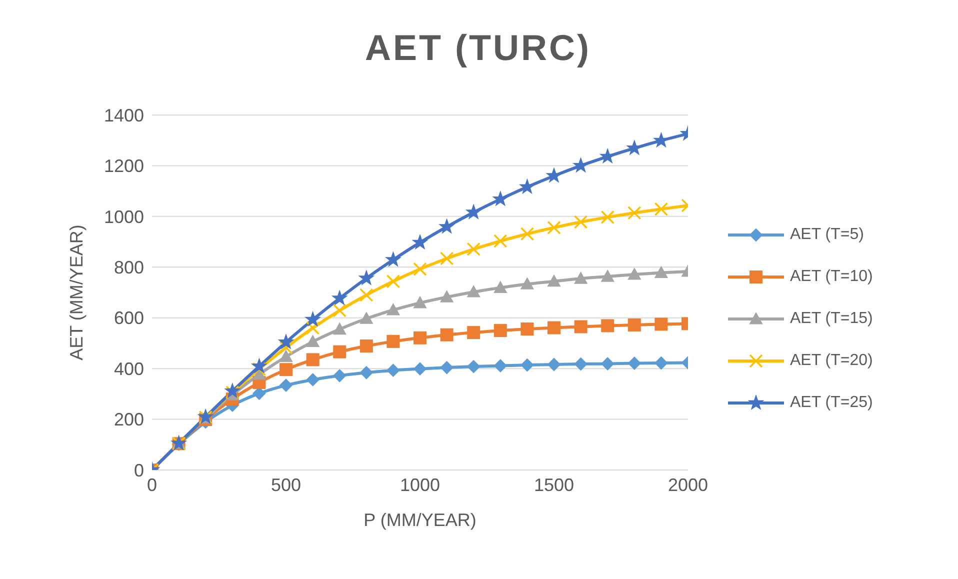 This screenshot has width=958, height=579. What do you see at coordinates (831, 361) in the screenshot?
I see `legend-label: AET (T=20)` at bounding box center [831, 361].